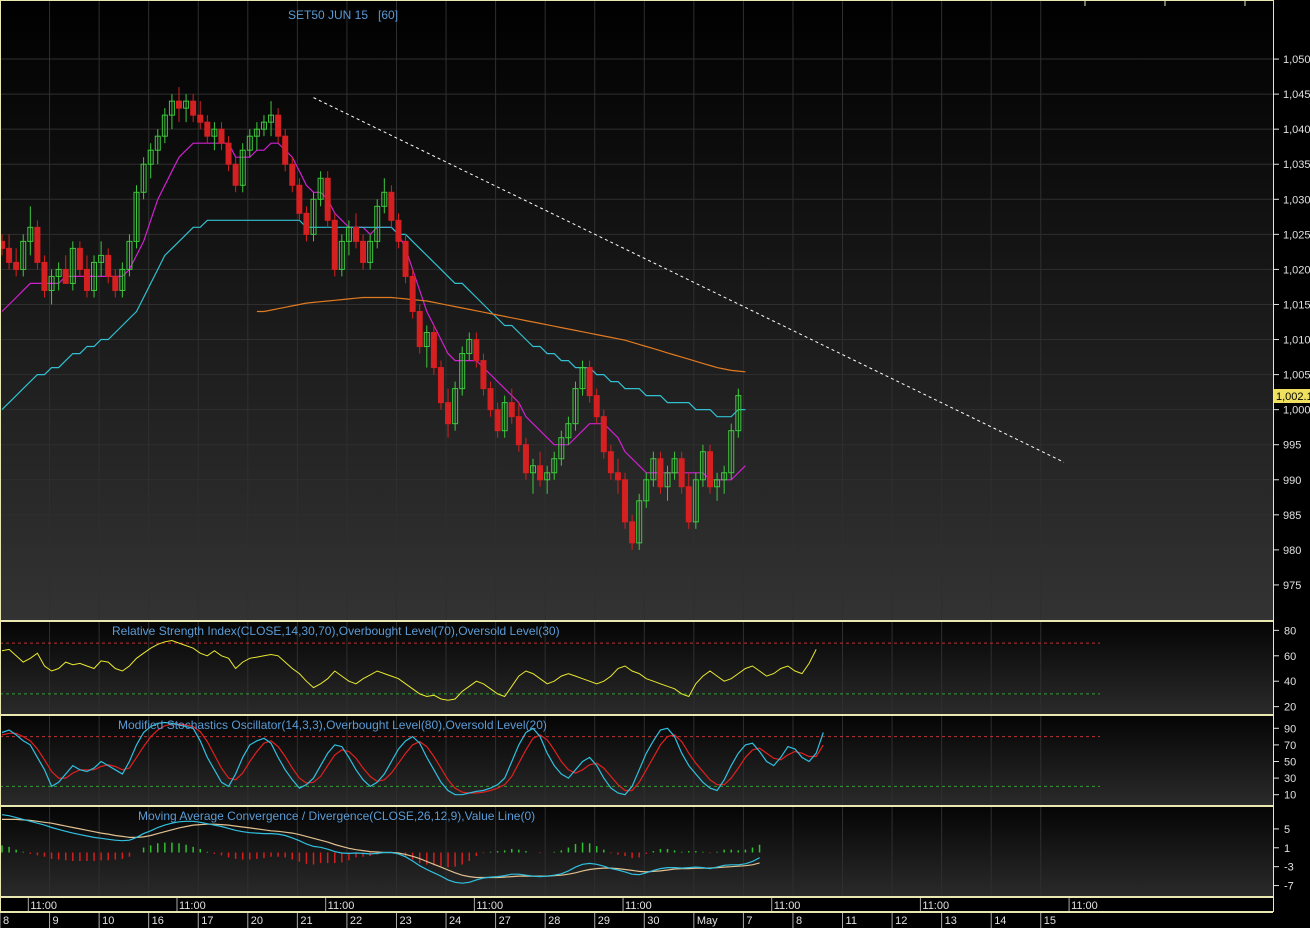  What do you see at coordinates (1292, 586) in the screenshot?
I see `price-tick-label: 975` at bounding box center [1292, 586].